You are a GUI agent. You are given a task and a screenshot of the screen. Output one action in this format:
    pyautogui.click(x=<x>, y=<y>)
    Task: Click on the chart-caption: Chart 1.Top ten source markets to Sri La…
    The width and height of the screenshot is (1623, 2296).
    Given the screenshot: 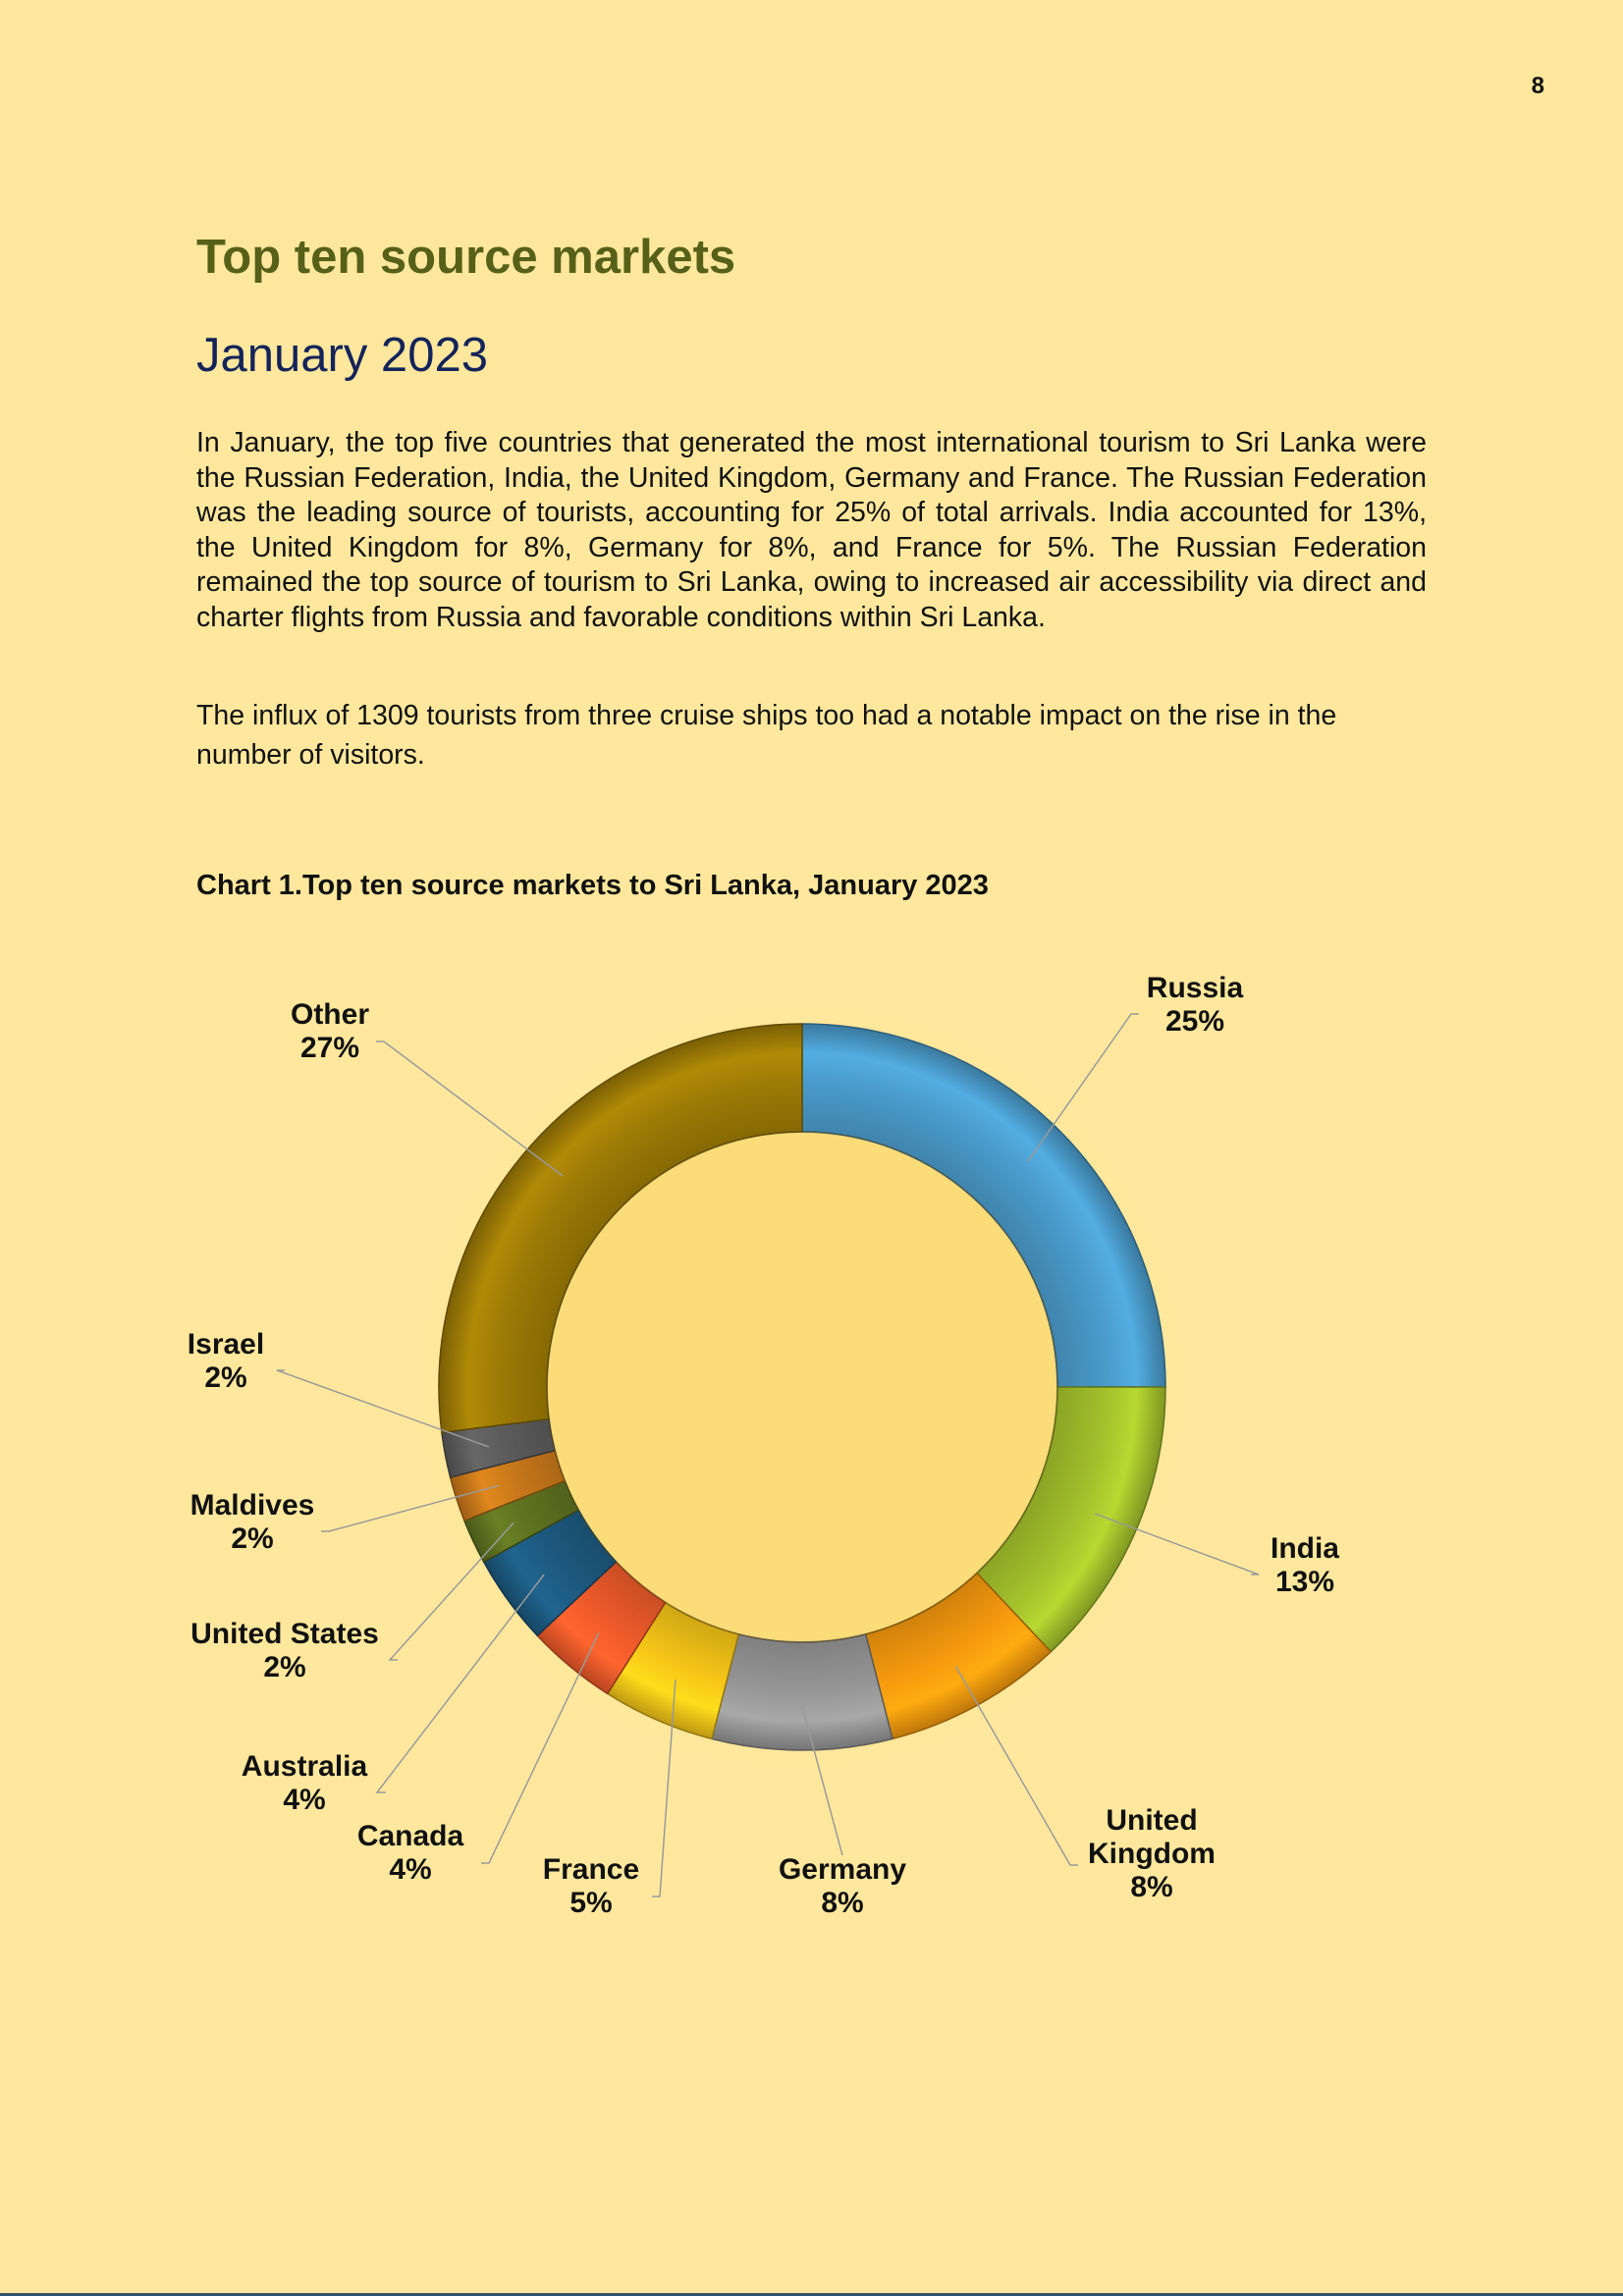 What is the action you would take?
    pyautogui.click(x=592, y=885)
    